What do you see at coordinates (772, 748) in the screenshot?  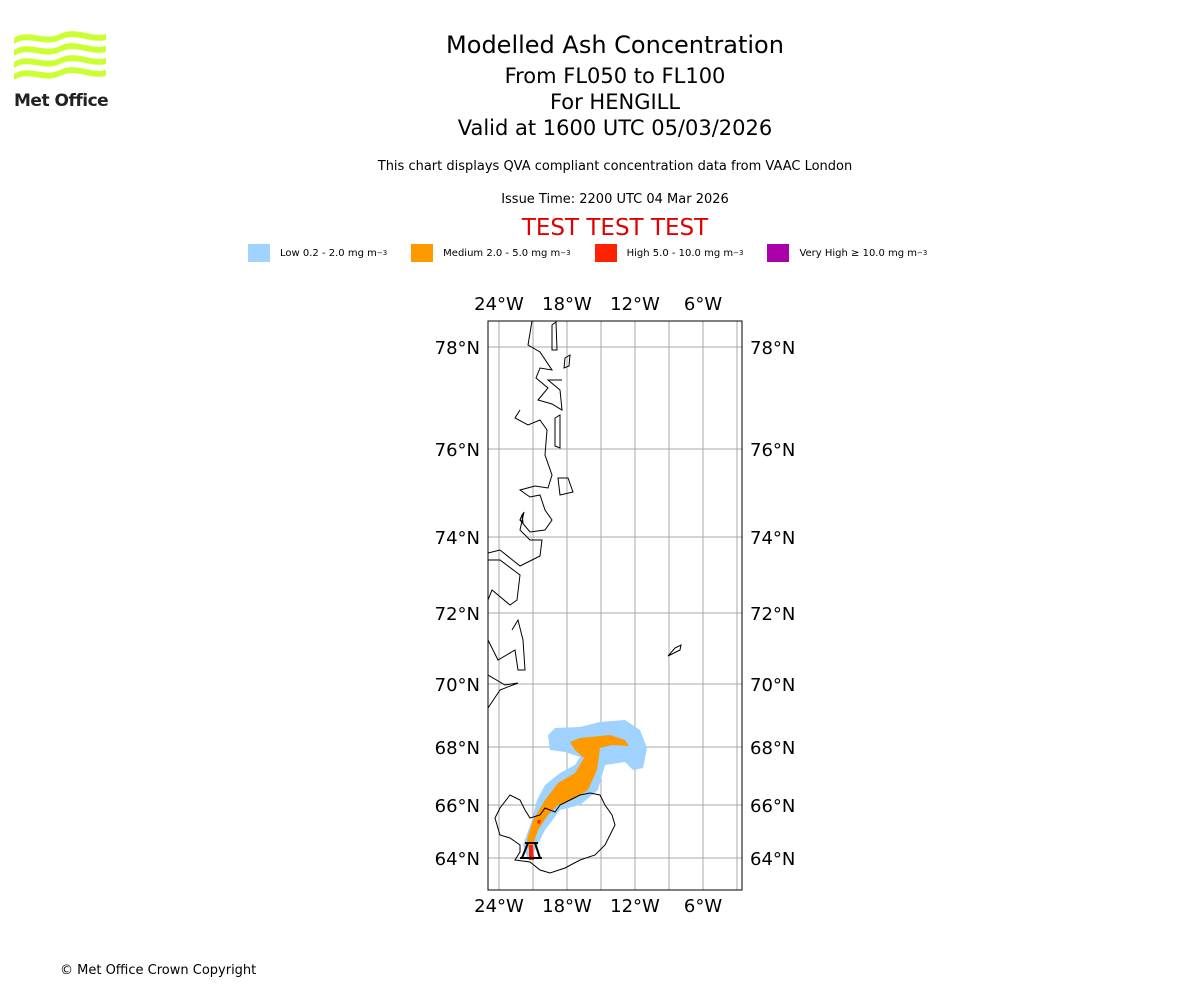 I see `lat-label-right: 68°N` at bounding box center [772, 748].